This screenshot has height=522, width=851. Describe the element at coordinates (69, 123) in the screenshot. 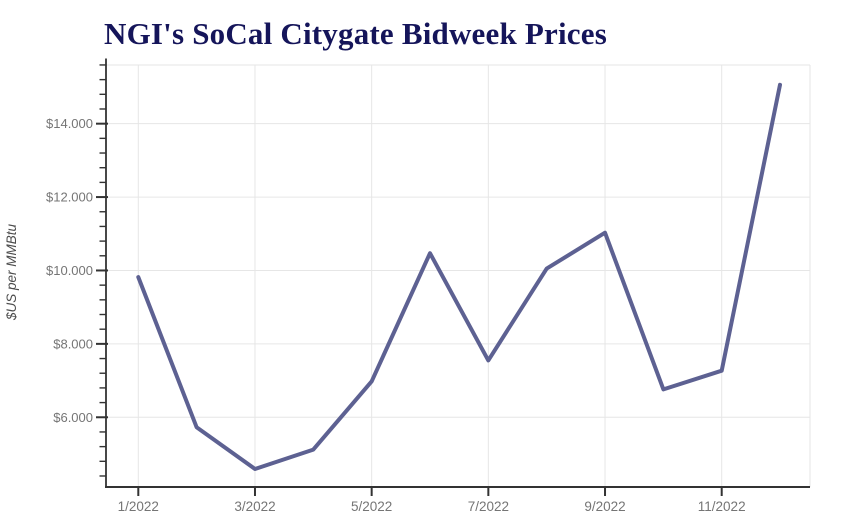

I see `y-tick-label: $14.000` at that location.